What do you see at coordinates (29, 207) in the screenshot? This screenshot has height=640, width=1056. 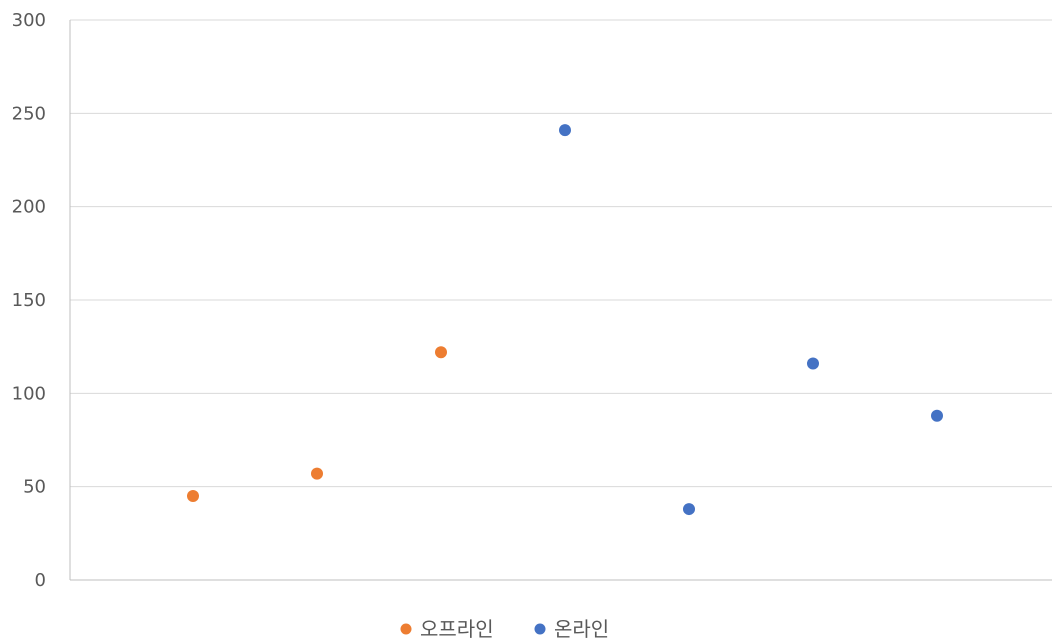 I see `y-tick-label: 200` at bounding box center [29, 207].